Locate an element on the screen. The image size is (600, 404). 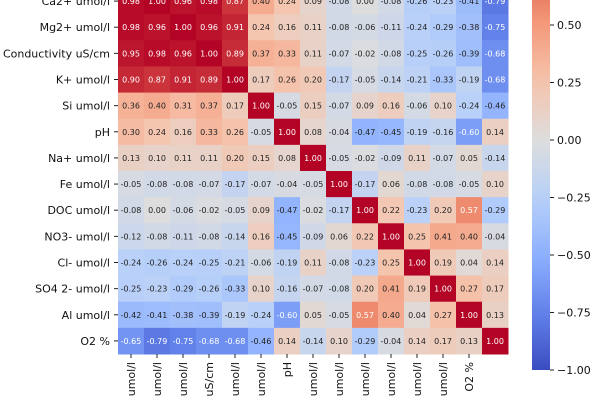
colorbar-tick-label: −0.75 is located at coordinates (574, 313).